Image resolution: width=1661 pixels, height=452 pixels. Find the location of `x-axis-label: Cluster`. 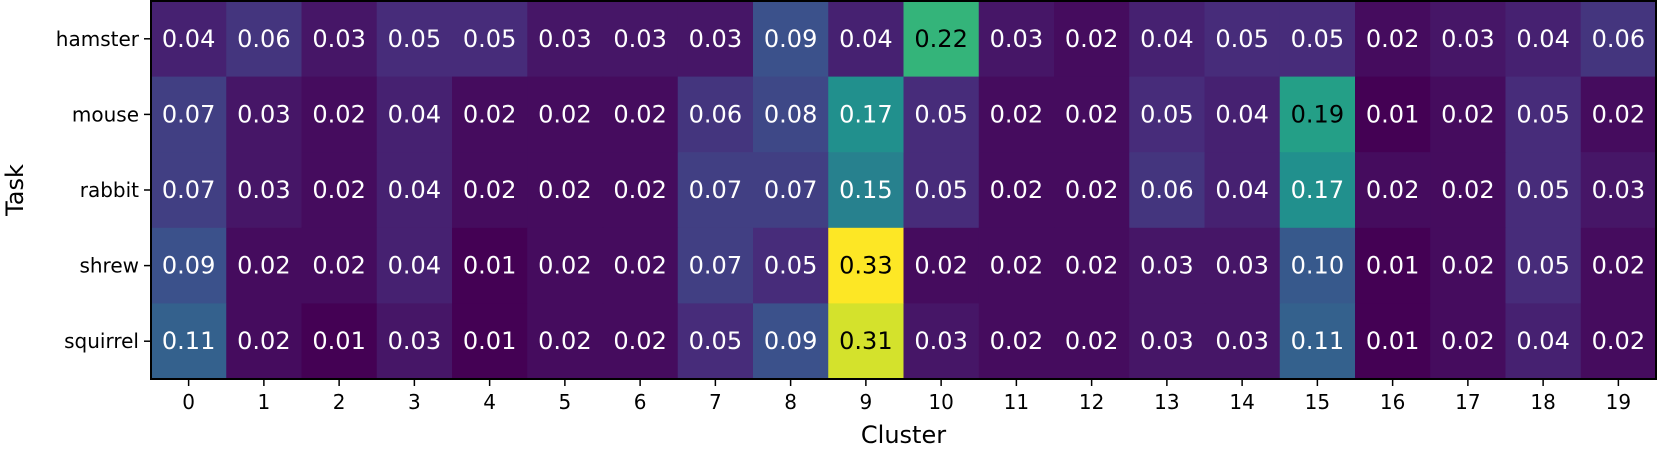

x-axis-label: Cluster is located at coordinates (903, 435).